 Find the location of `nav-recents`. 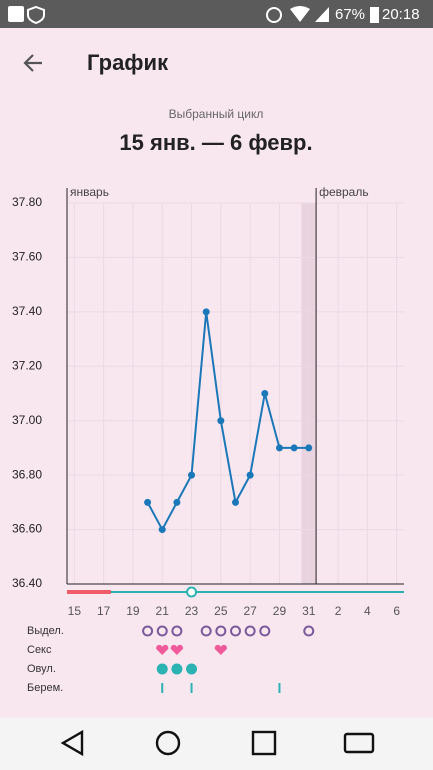

nav-recents is located at coordinates (264, 743).